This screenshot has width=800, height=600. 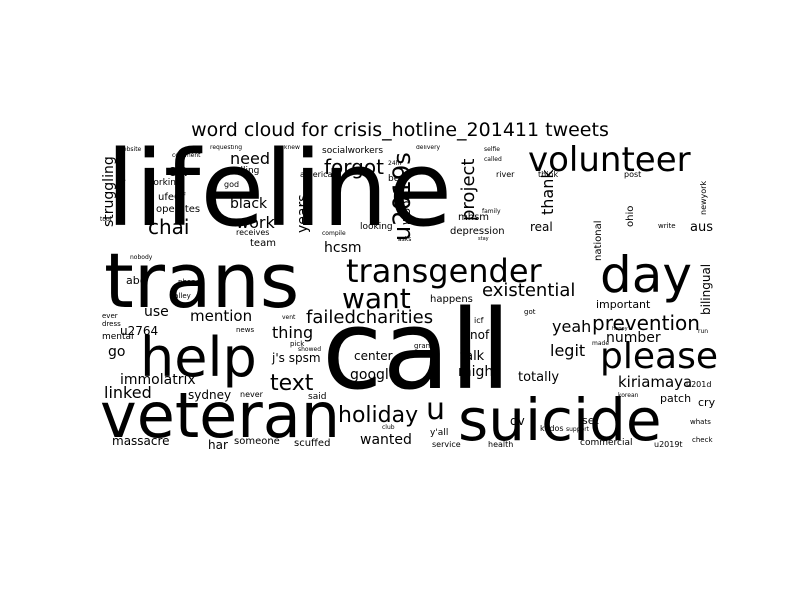 I want to click on word-calling: calling, so click(x=245, y=171).